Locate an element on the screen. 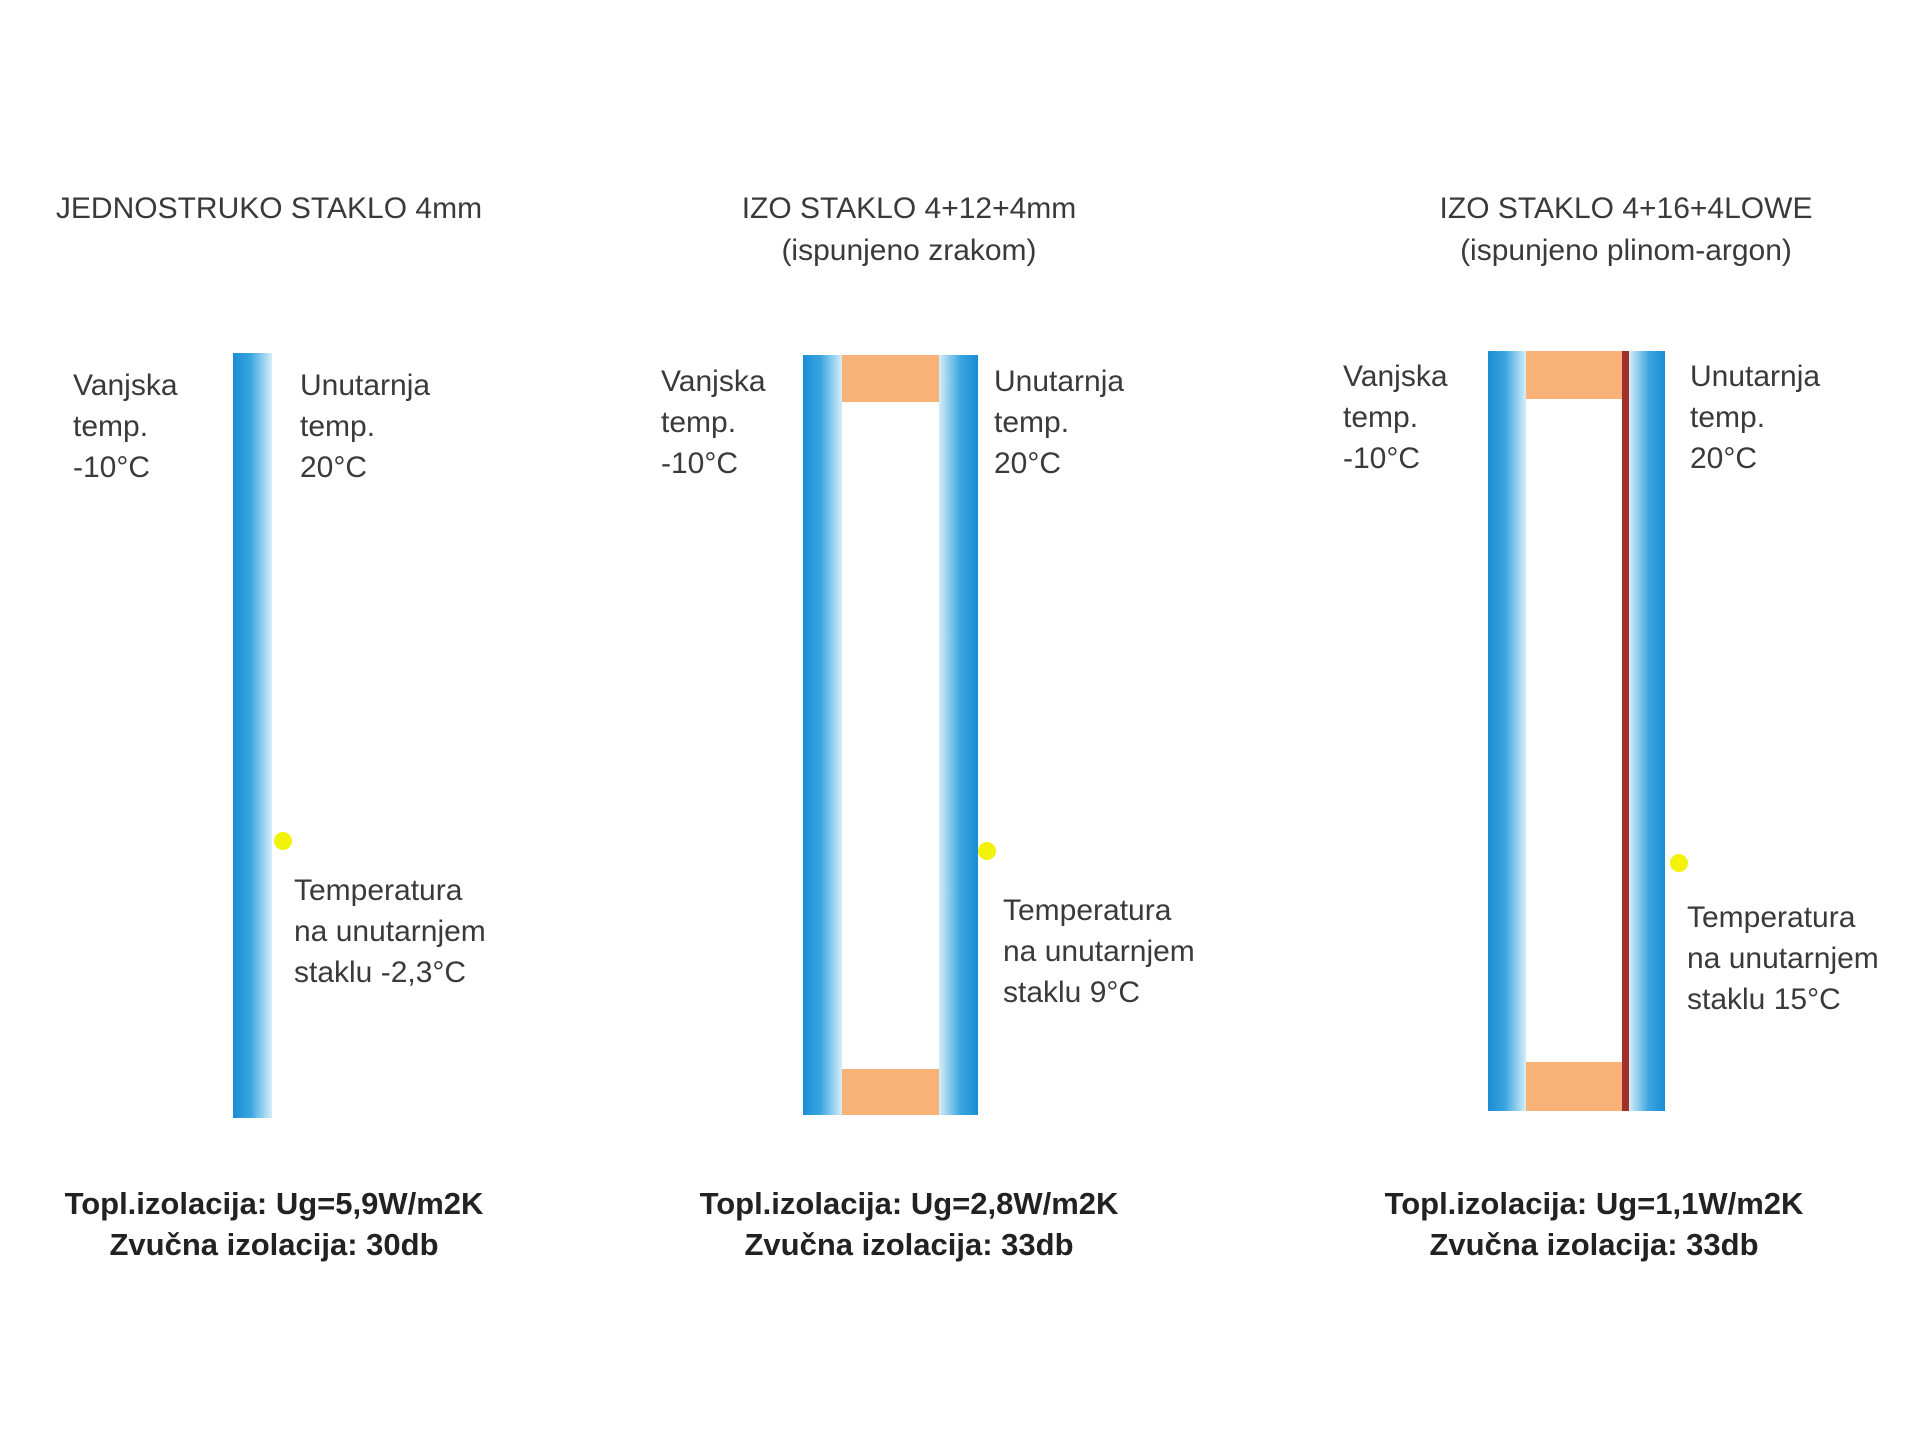 Image resolution: width=1920 pixels, height=1440 pixels. panel-title: IZO STAKLO 4+12+4mm is located at coordinates (909, 208).